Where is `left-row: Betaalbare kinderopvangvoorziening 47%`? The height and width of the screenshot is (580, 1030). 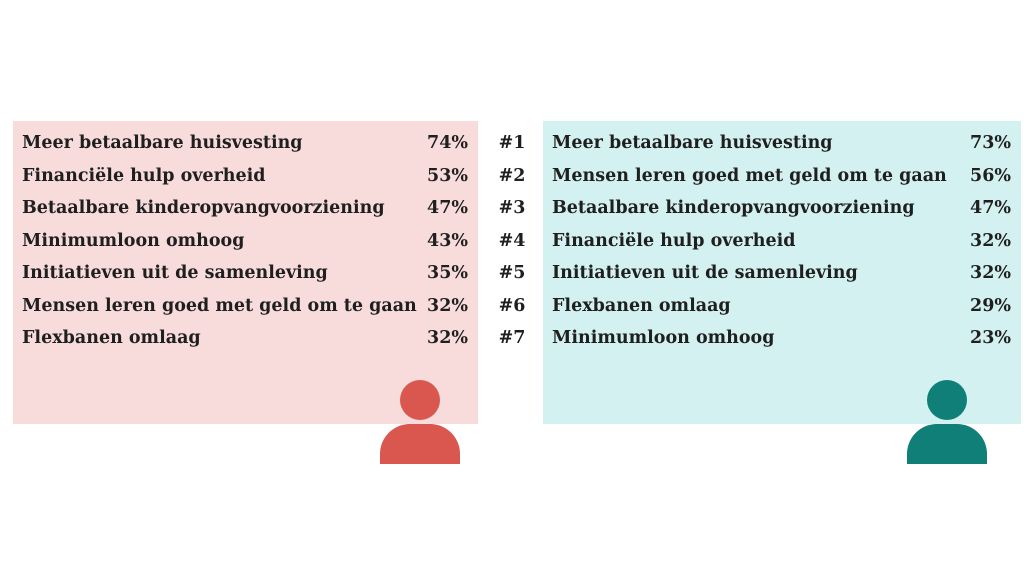 left-row: Betaalbare kinderopvangvoorziening 47% is located at coordinates (245, 208).